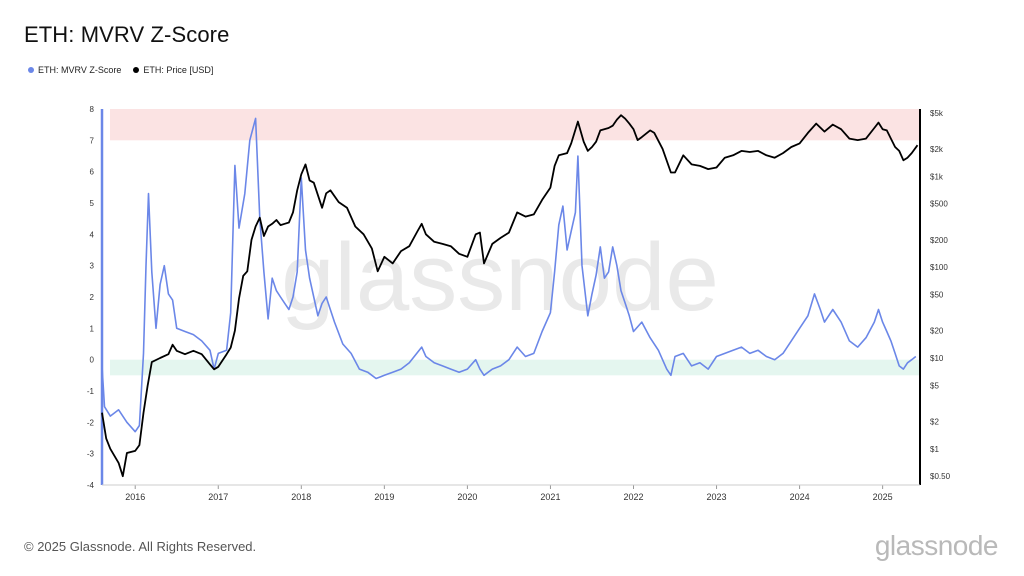 The image size is (1024, 576). Describe the element at coordinates (515, 367) in the screenshot. I see `bottom-band` at that location.